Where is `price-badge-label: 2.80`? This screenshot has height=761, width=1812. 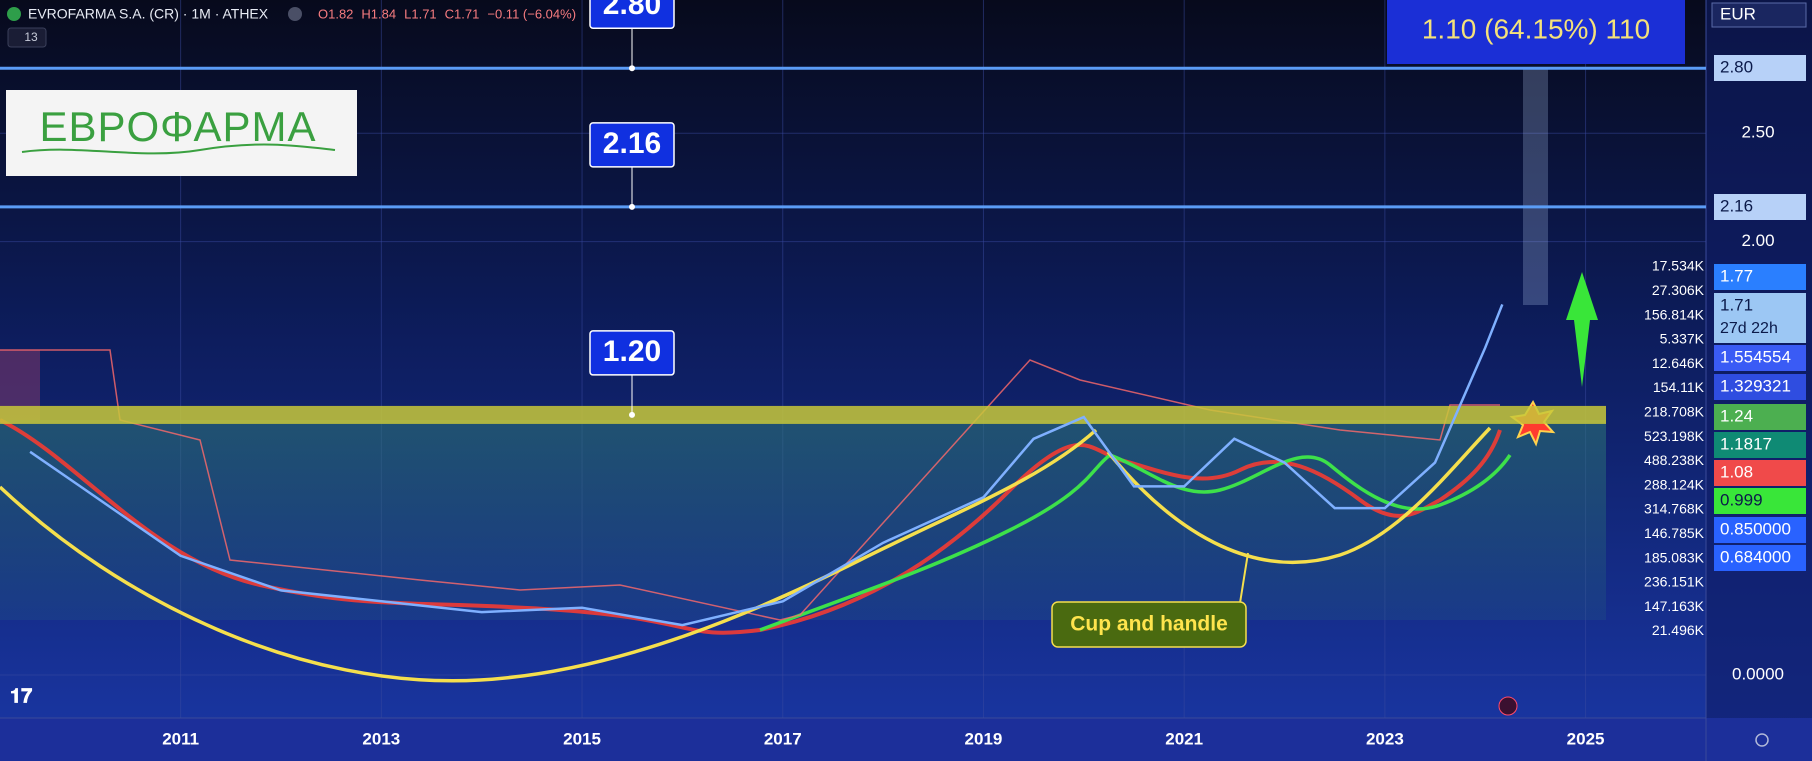
price-badge-label: 2.80 is located at coordinates (1736, 66).